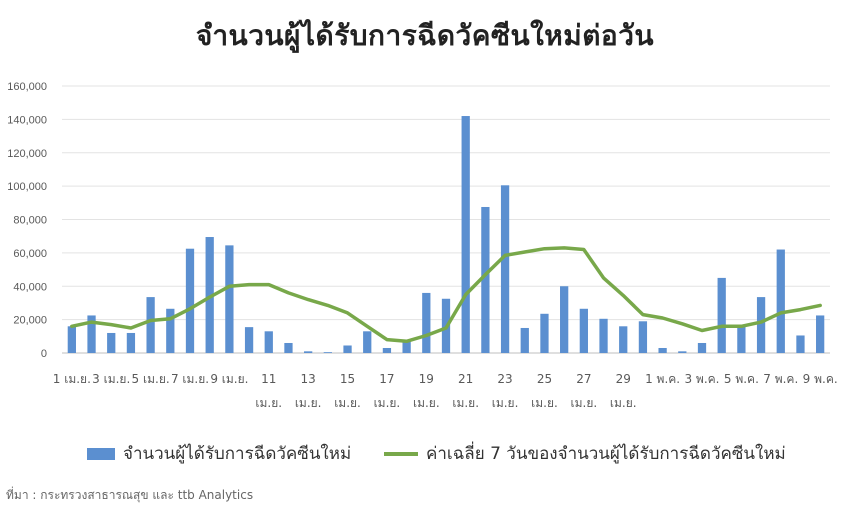 This screenshot has height=511, width=850. I want to click on x-tick-label: 5 พ.ค., so click(741, 379).